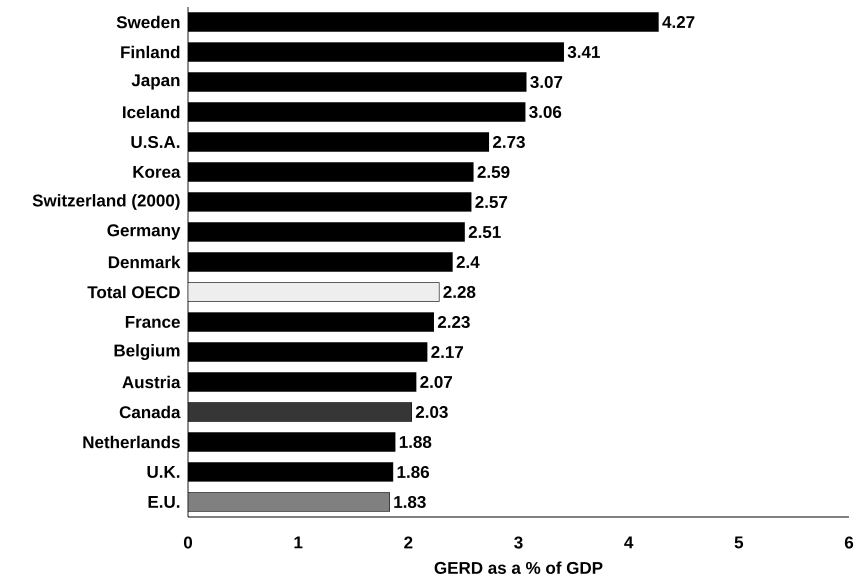  What do you see at coordinates (739, 542) in the screenshot?
I see `x-tick-label: 5` at bounding box center [739, 542].